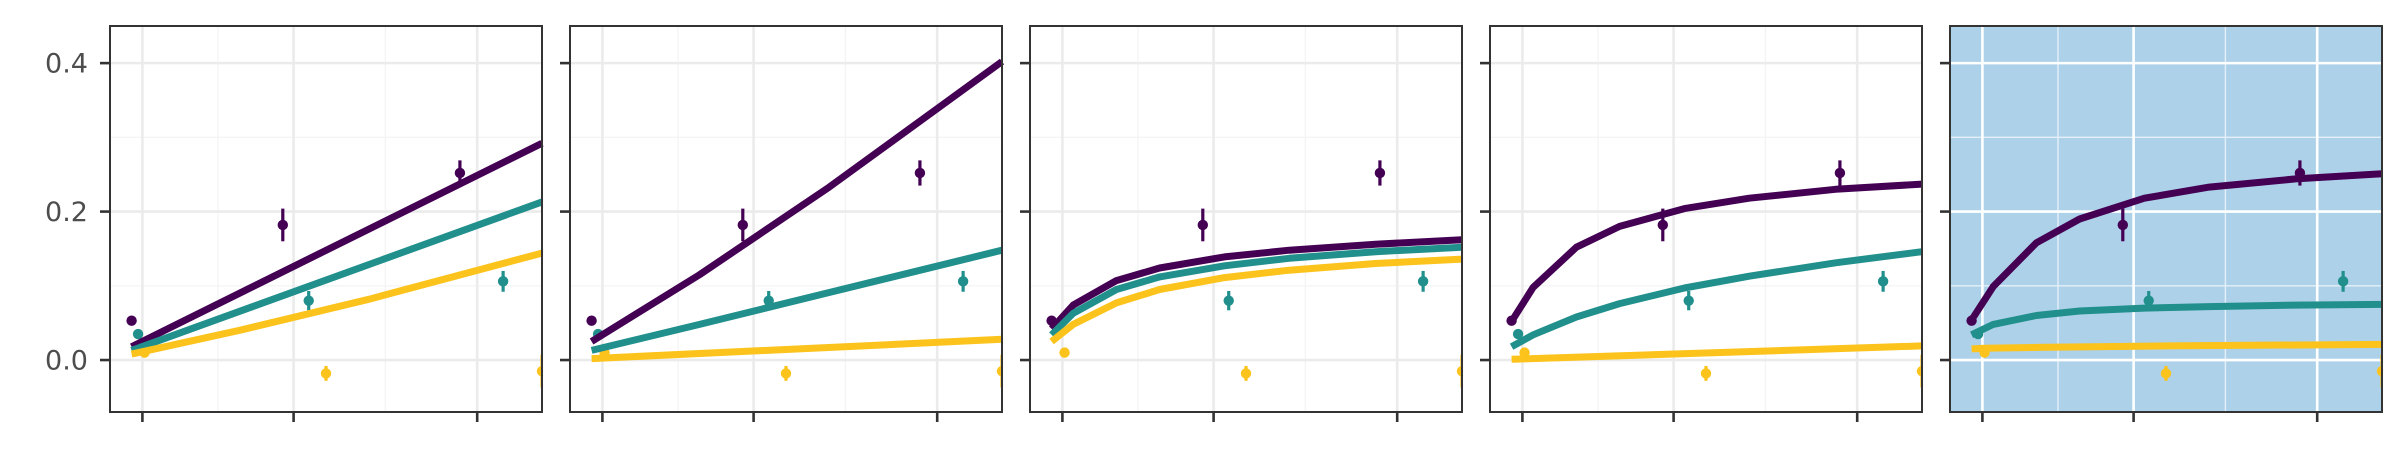 The height and width of the screenshot is (450, 2400). I want to click on y-tick-label: 0.4, so click(66, 64).